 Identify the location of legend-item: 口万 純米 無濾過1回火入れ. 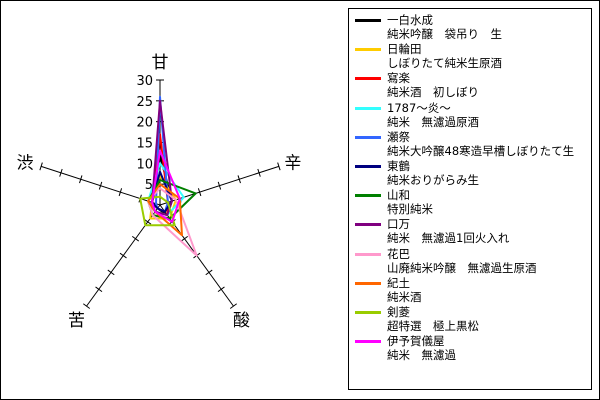
(471, 231).